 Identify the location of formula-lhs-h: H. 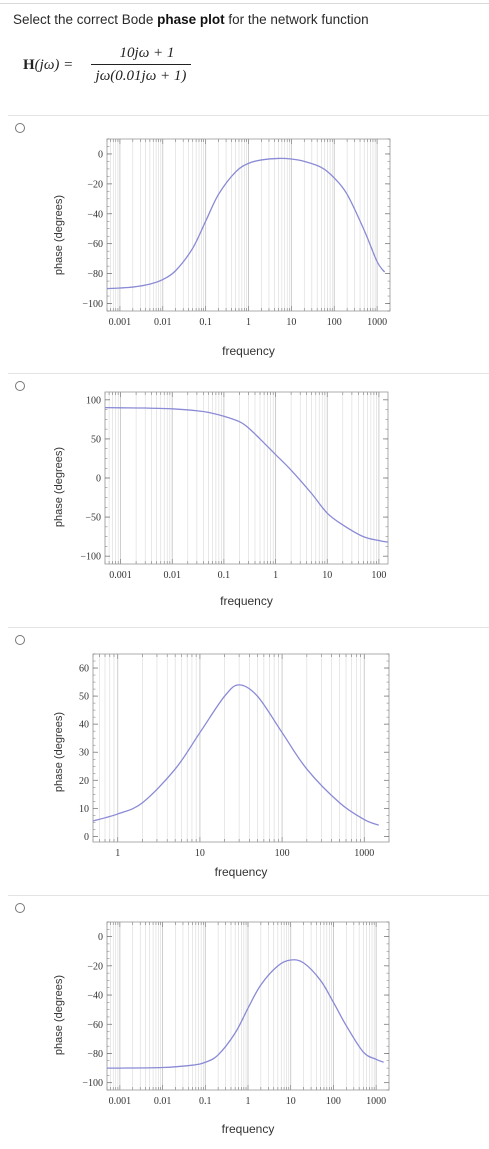
(29, 65).